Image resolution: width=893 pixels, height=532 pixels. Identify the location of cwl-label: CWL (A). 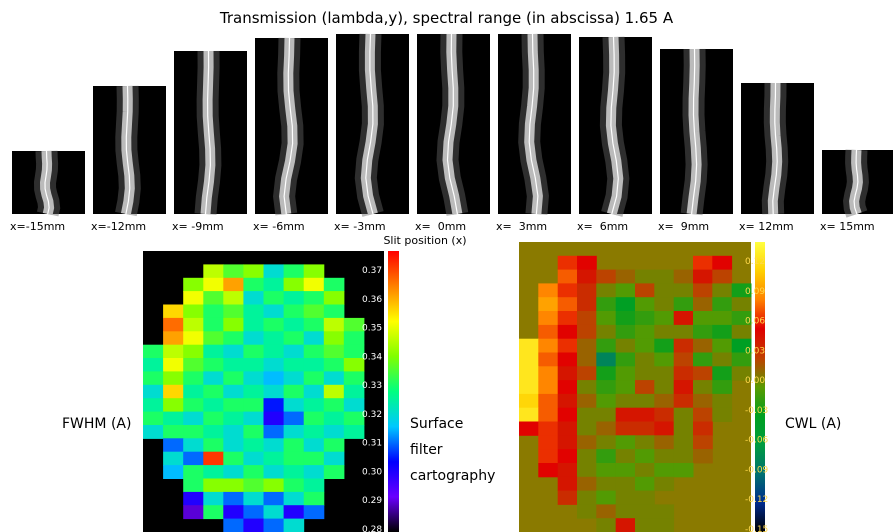
(813, 424).